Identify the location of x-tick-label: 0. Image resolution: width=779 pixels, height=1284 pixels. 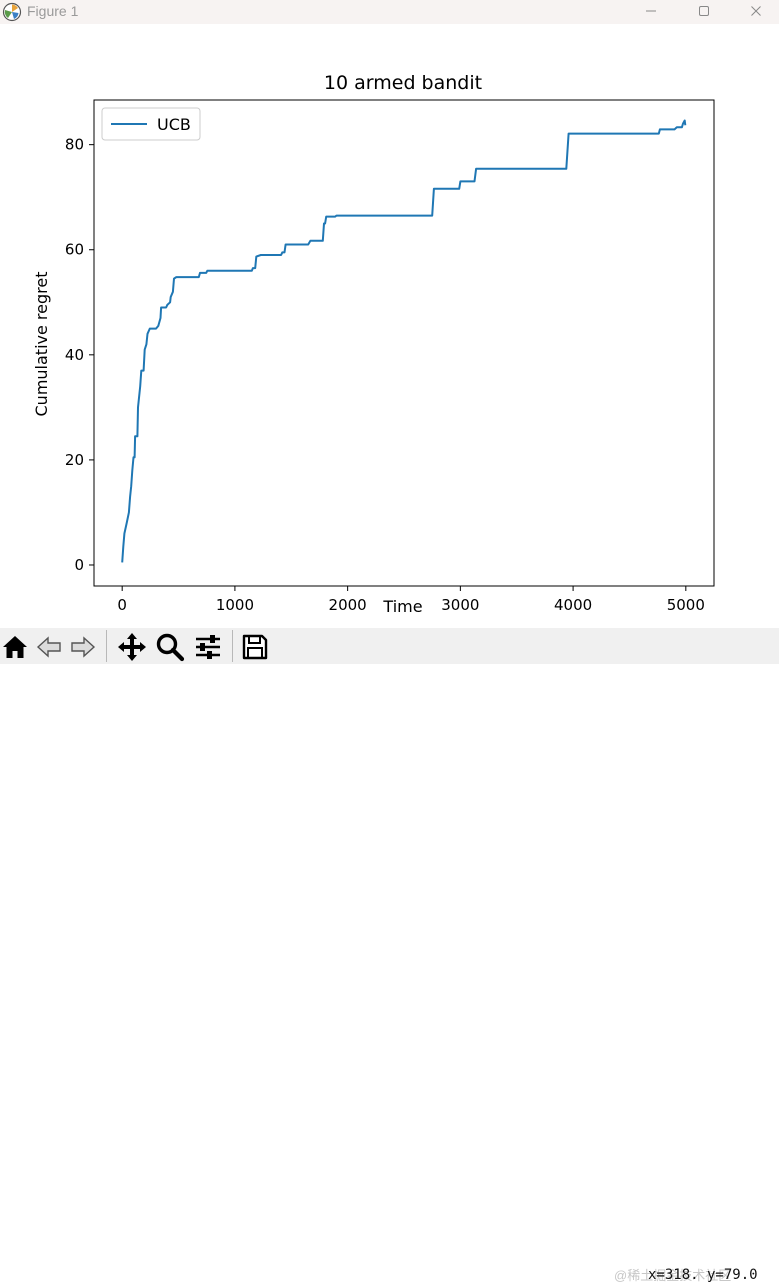
(122, 605).